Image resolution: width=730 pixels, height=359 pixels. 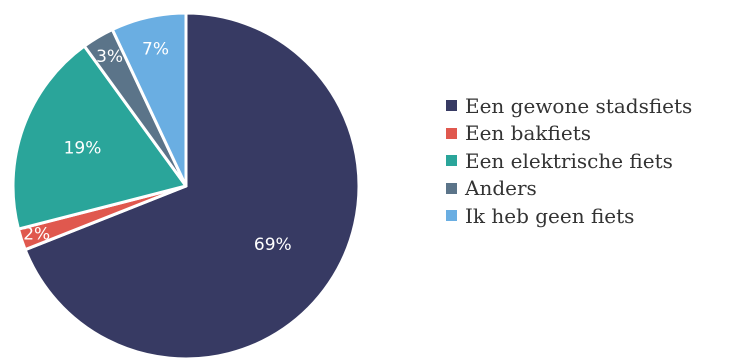 I want to click on data-label-ik-heb-geen-fiets: 7%, so click(x=155, y=49).